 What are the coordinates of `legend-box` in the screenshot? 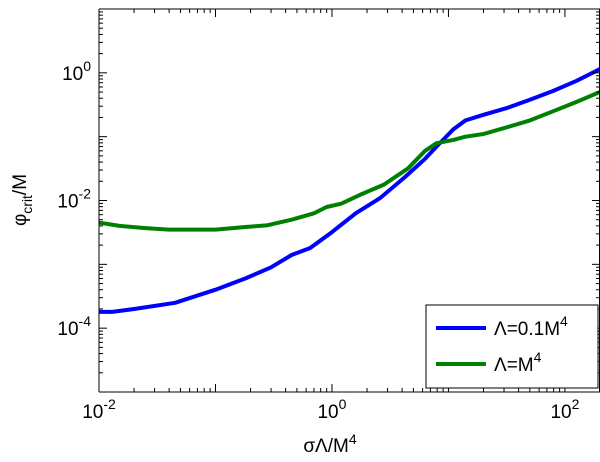 It's located at (512, 346).